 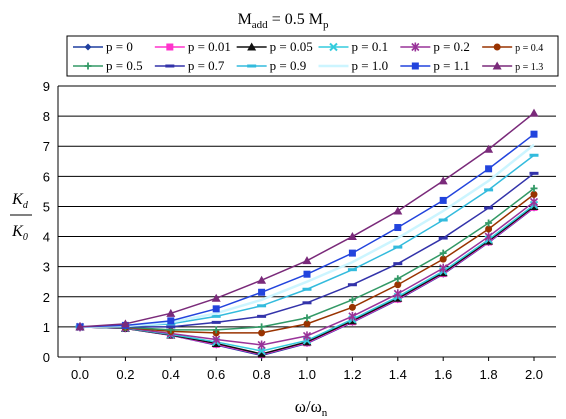 I want to click on legend-item: p = 0.05, so click(x=274, y=46).